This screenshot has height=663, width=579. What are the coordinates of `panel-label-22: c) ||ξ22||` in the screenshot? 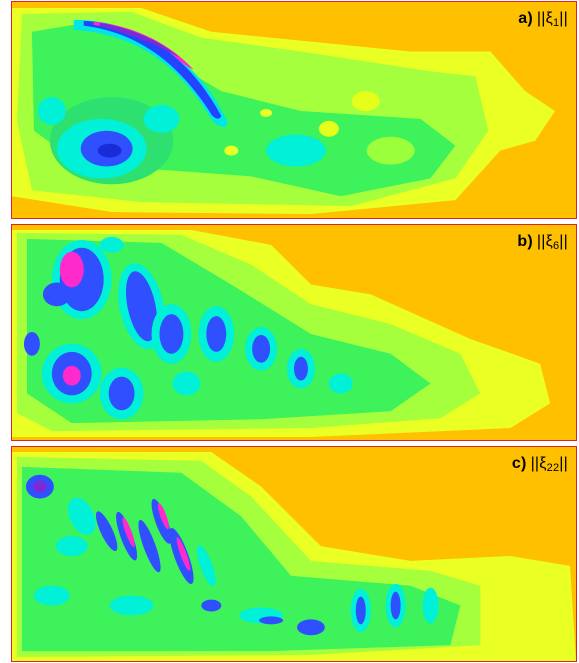 It's located at (539, 464).